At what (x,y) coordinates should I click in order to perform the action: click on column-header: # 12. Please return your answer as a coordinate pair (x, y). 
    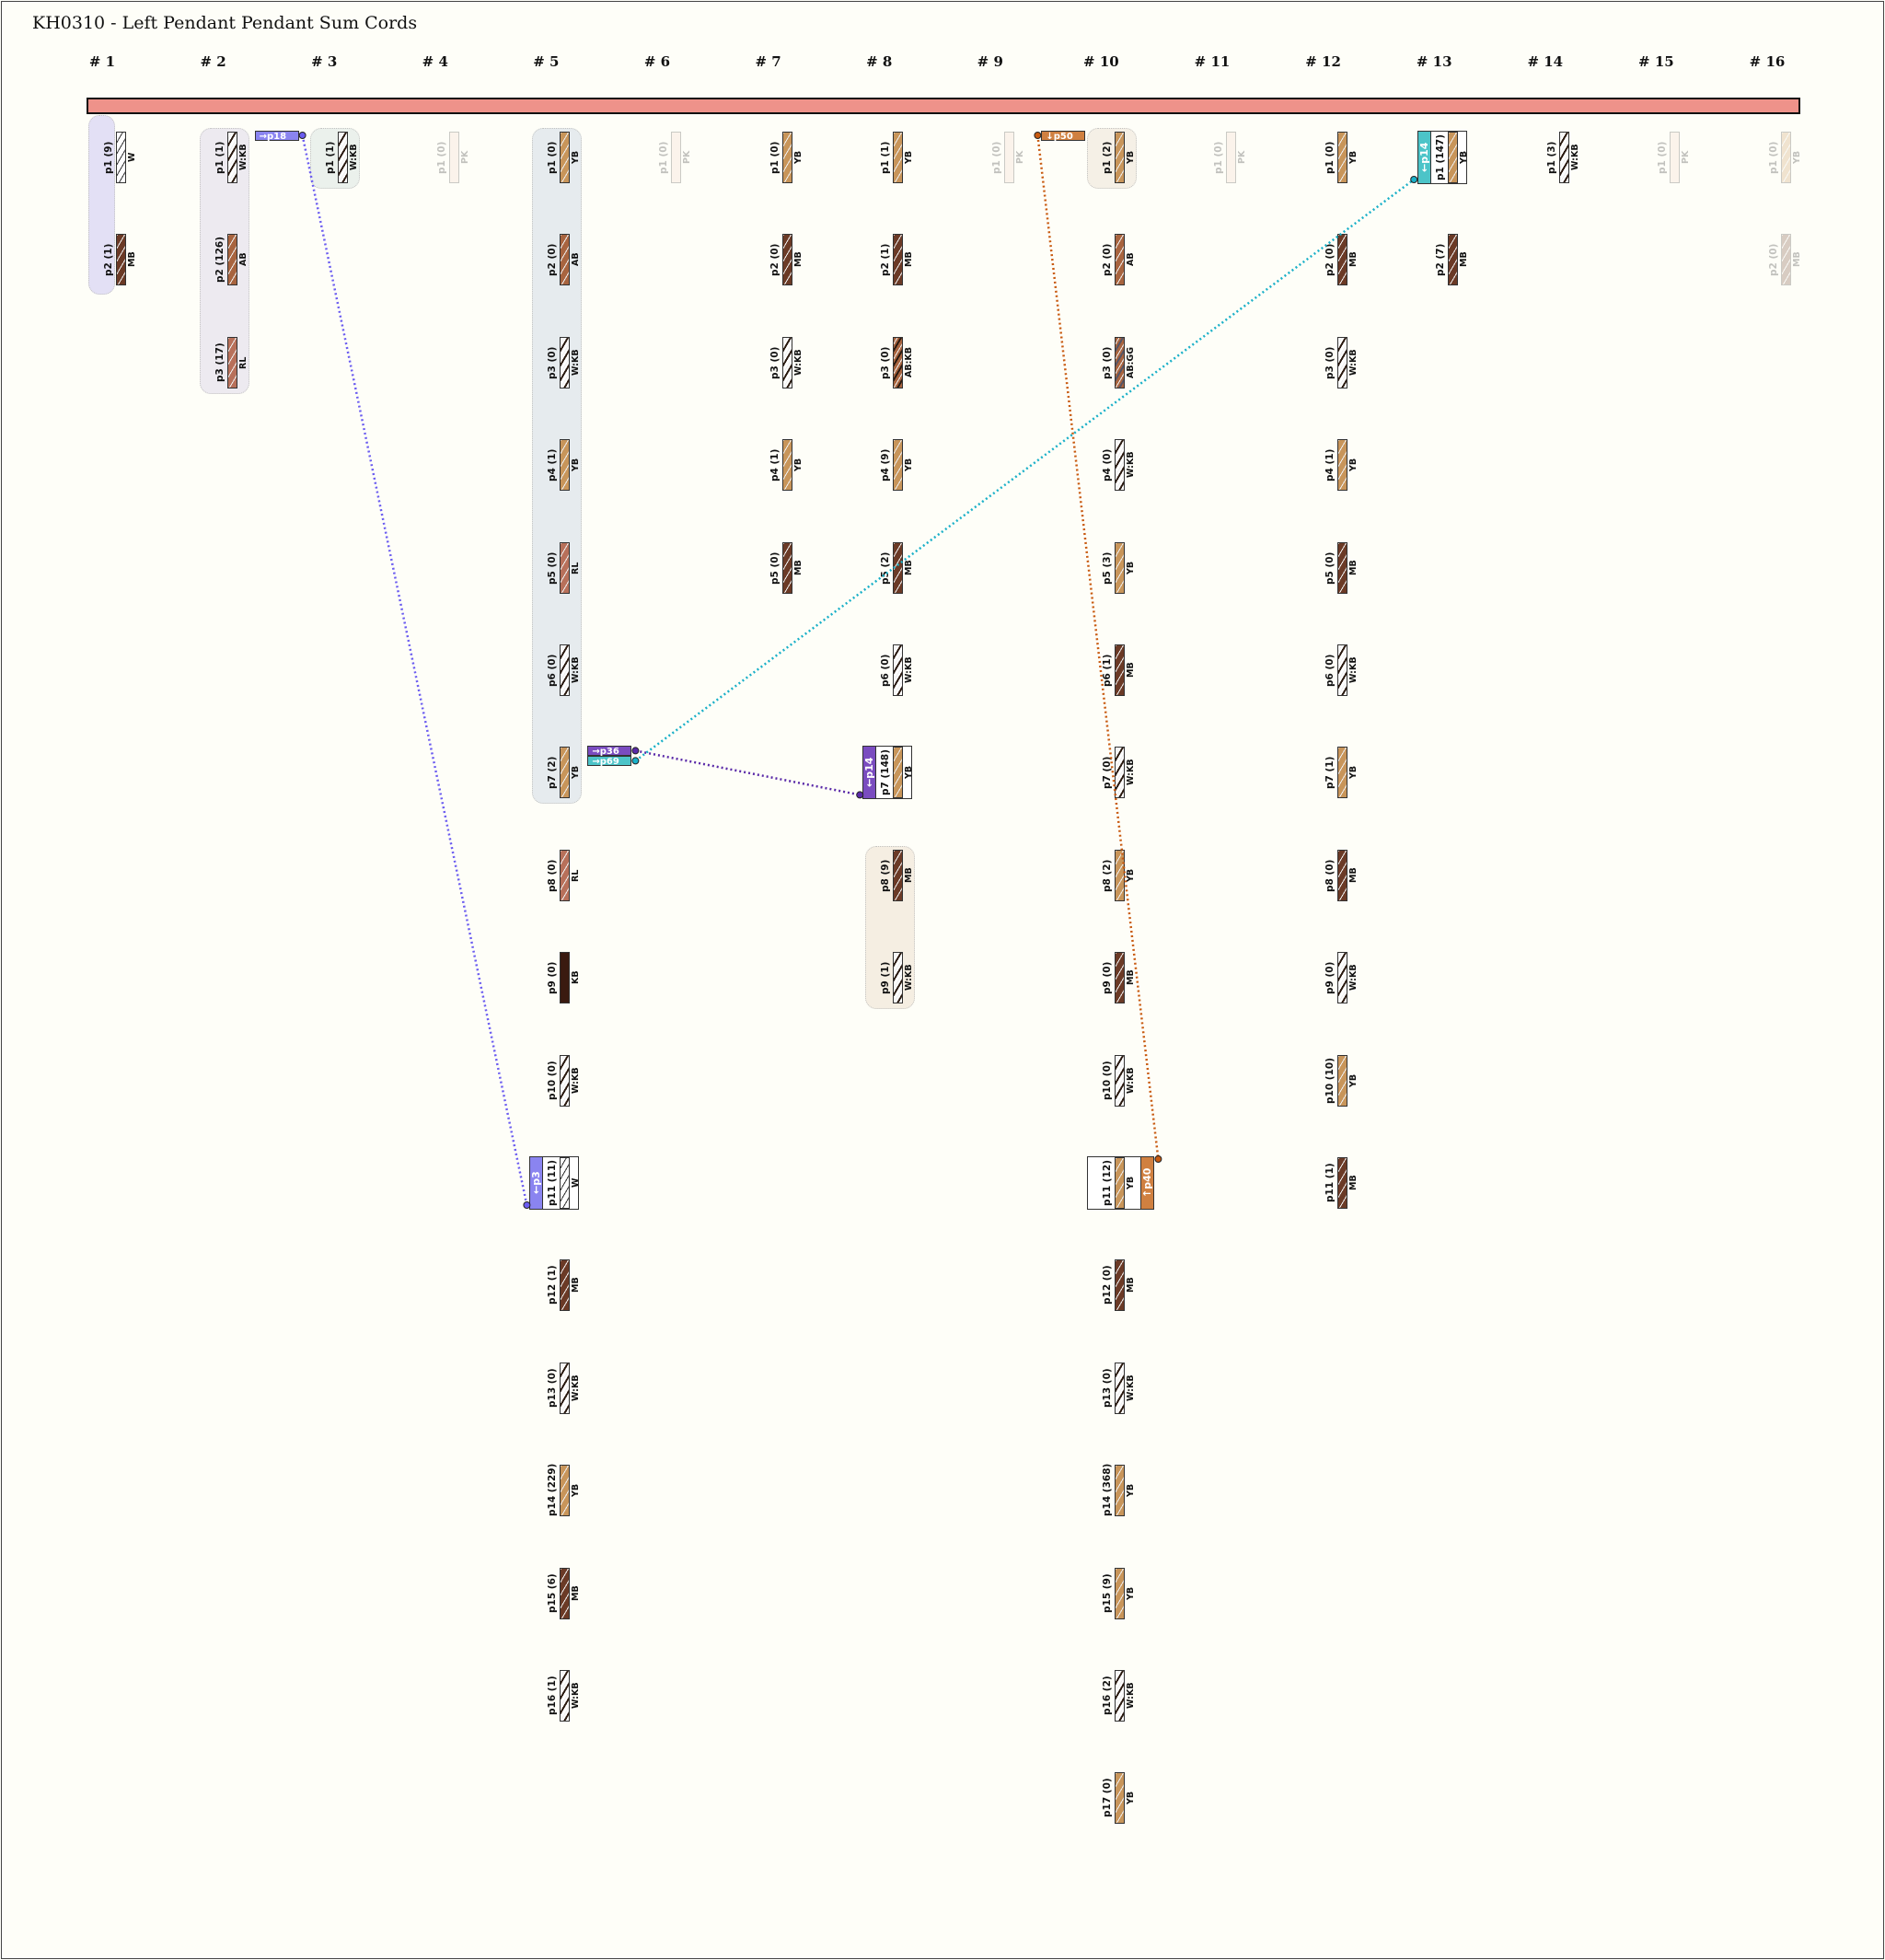
    Looking at the image, I should click on (1323, 62).